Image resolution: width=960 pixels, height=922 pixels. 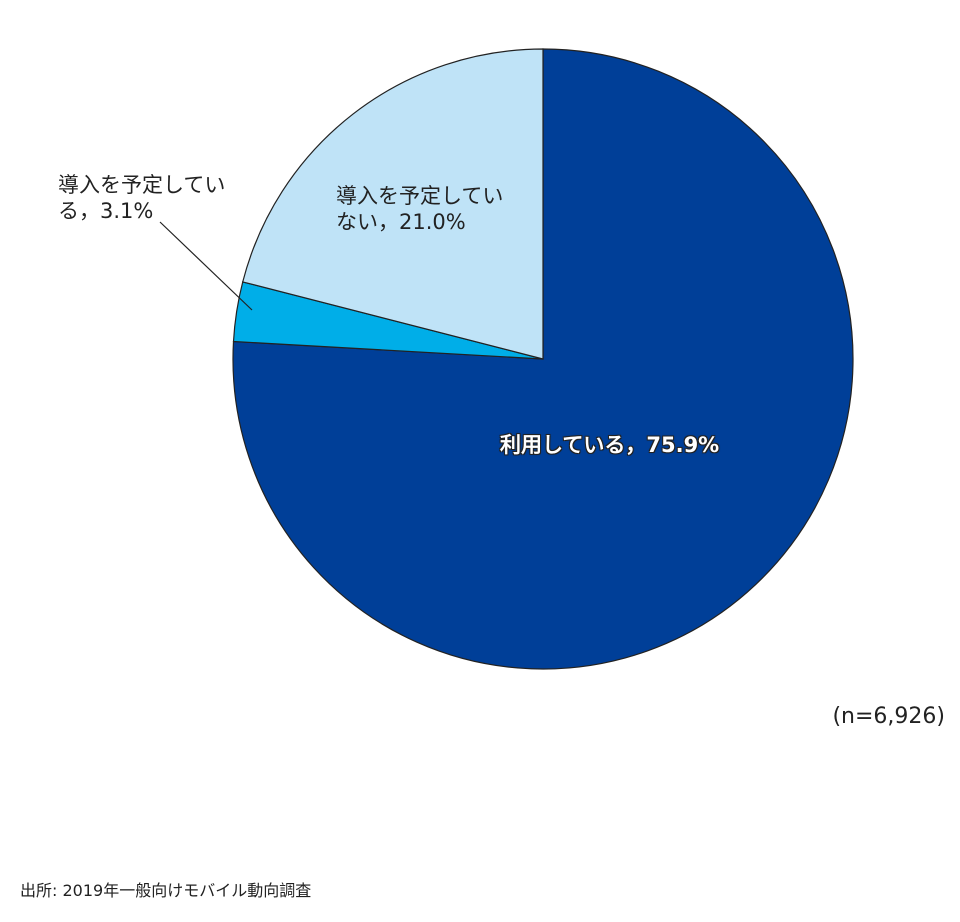 I want to click on slice-label: 導入を予定していない，21.0%, so click(x=420, y=209).